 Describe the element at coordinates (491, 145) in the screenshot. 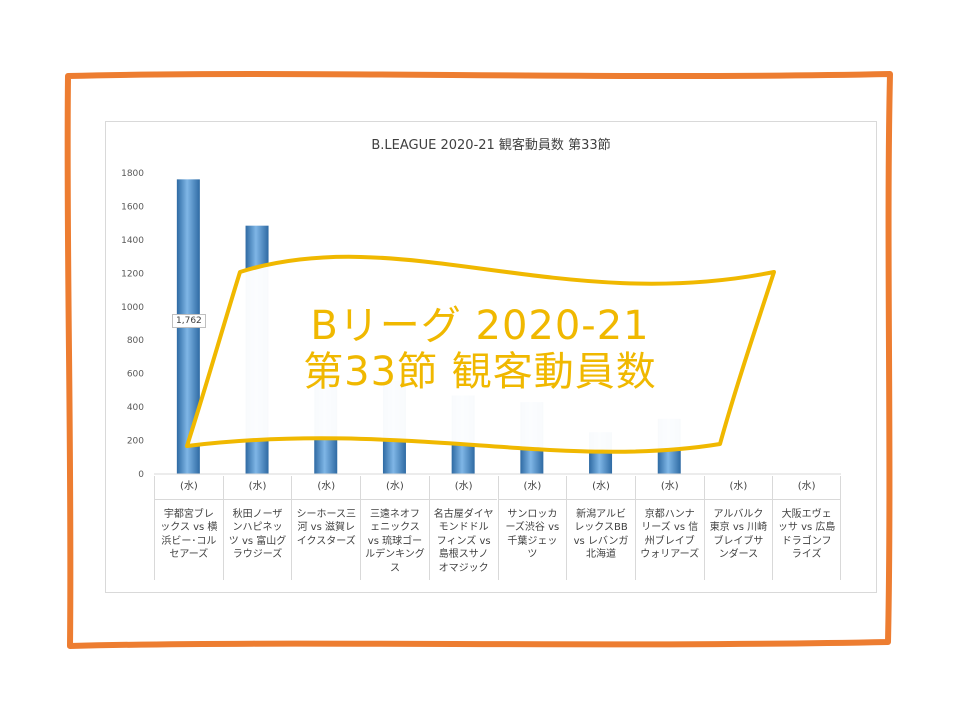

I see `chart-title: B.LEAGUE 2020-21 観客動員数 第33節` at that location.